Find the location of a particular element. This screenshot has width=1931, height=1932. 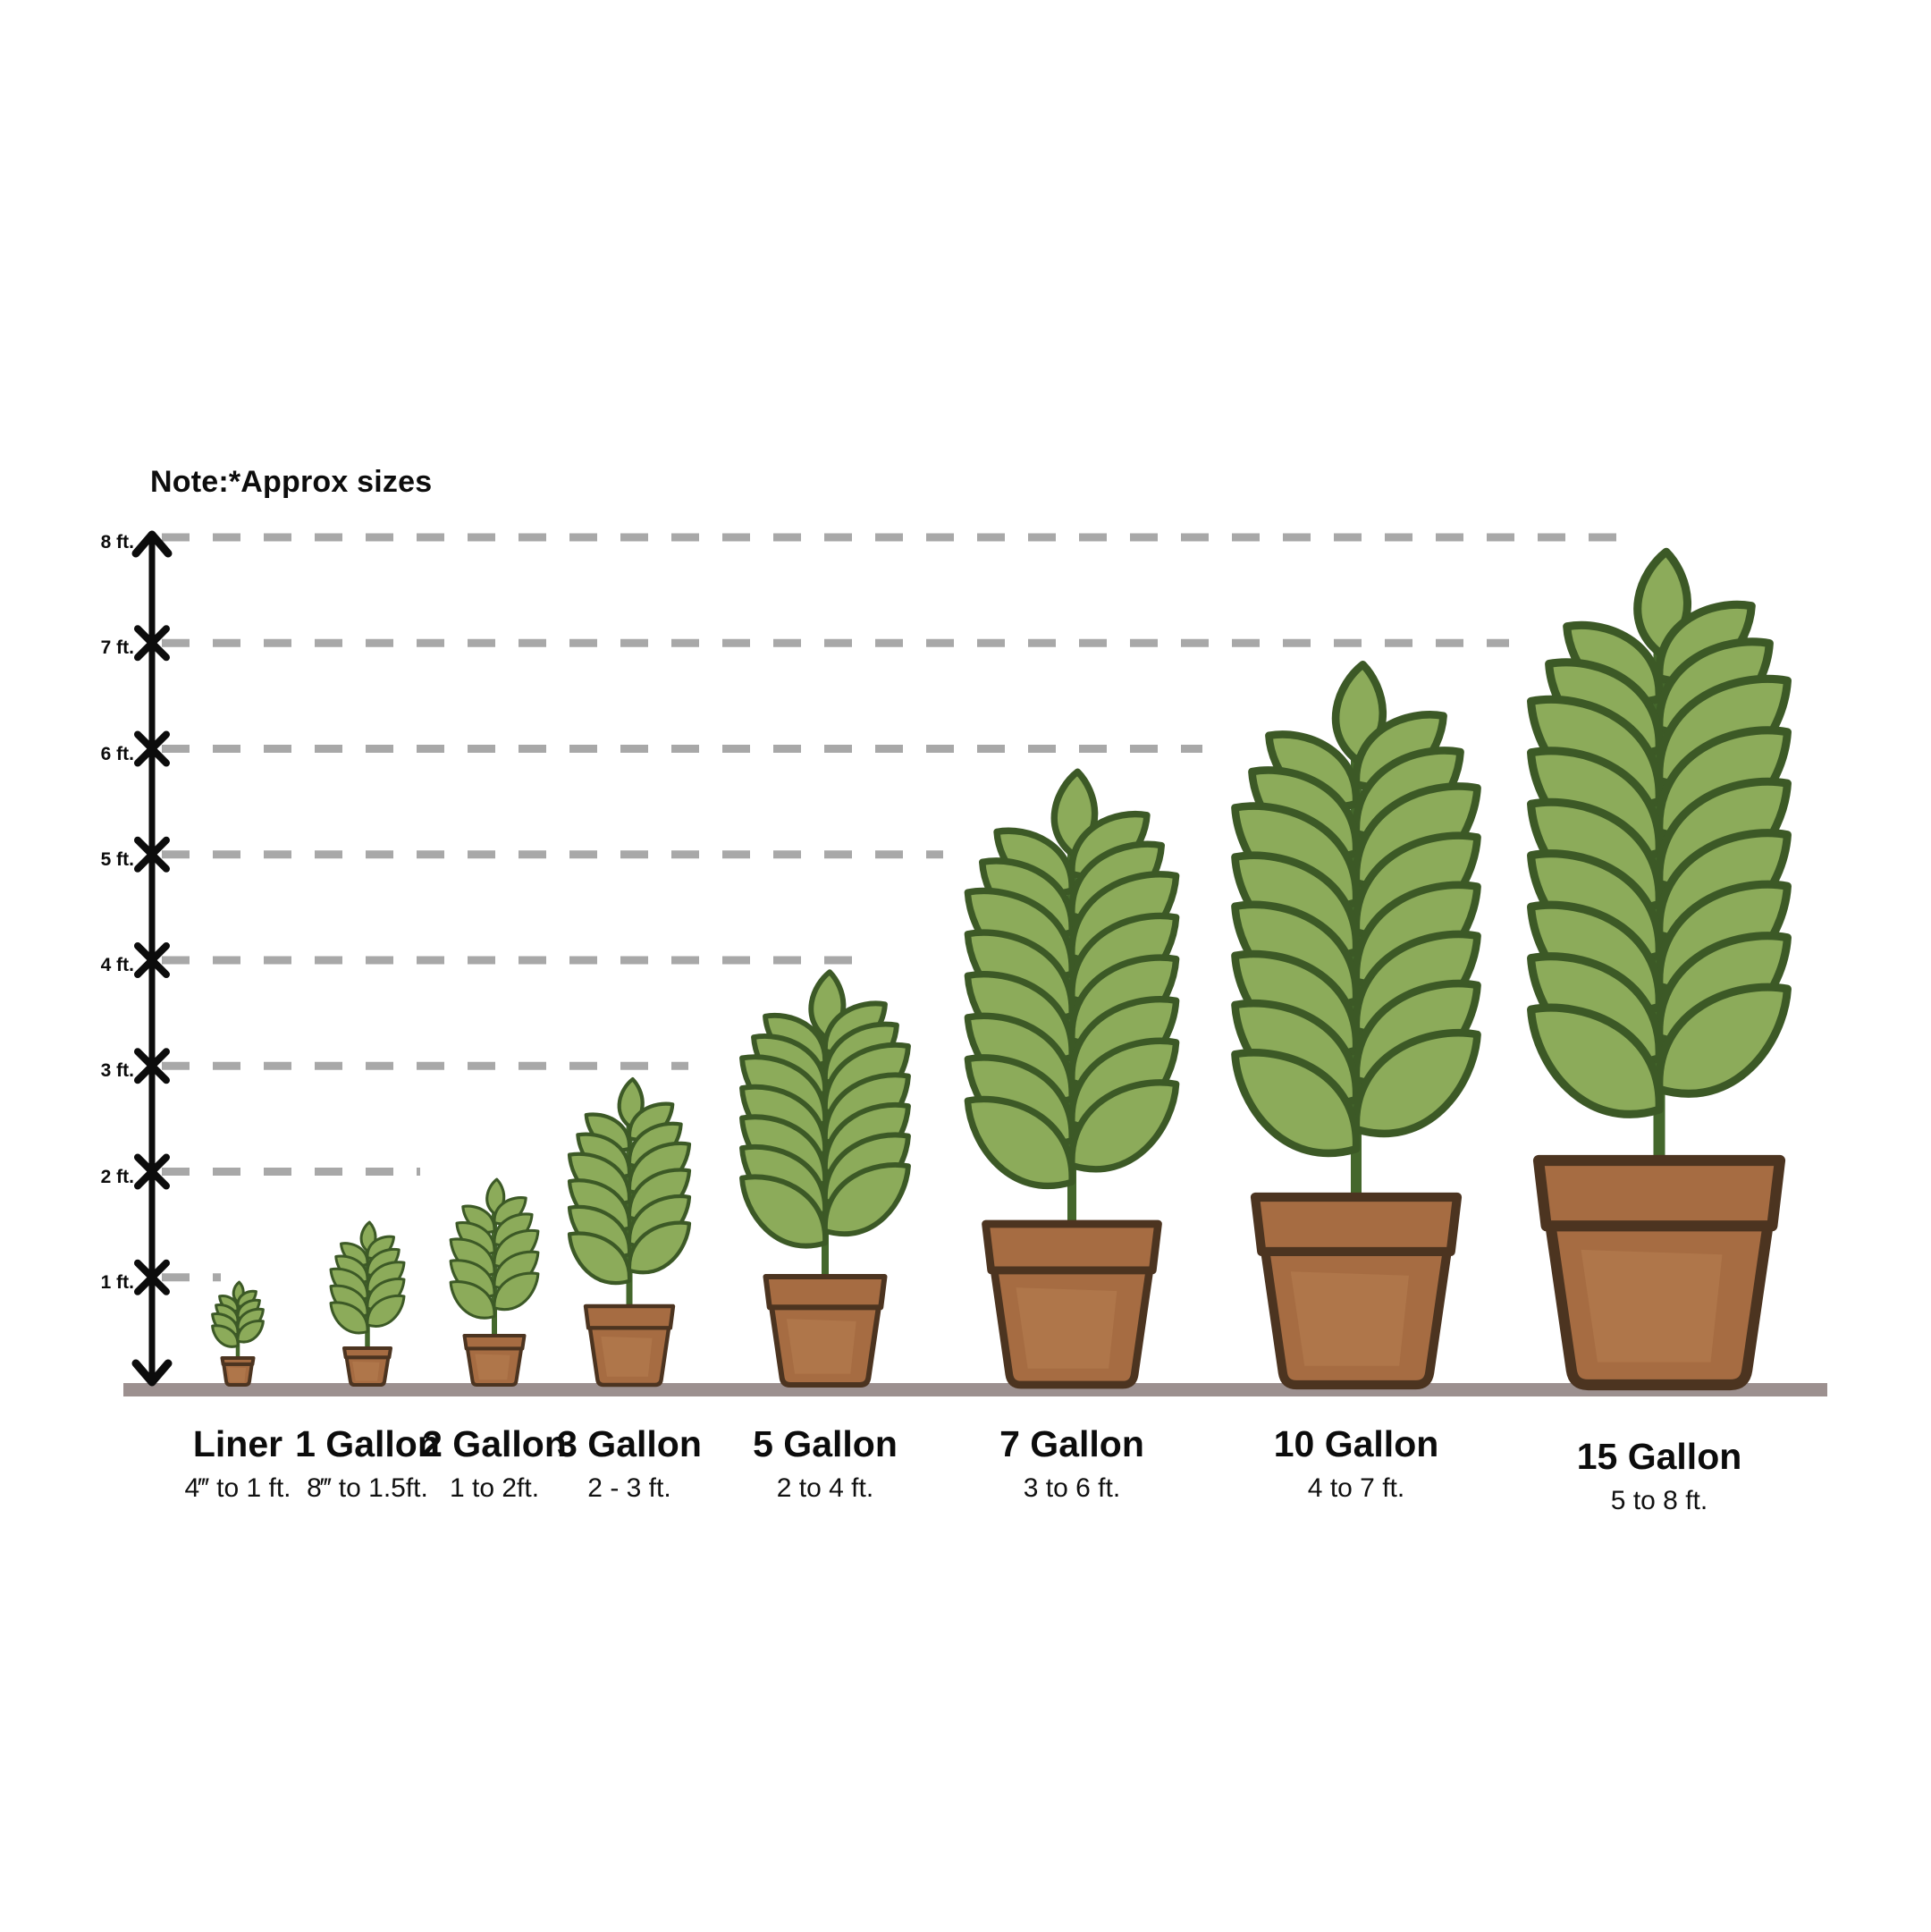

plant-label-15-gallon: 15 Gallon 5 to 8 ft. is located at coordinates (1659, 1476).